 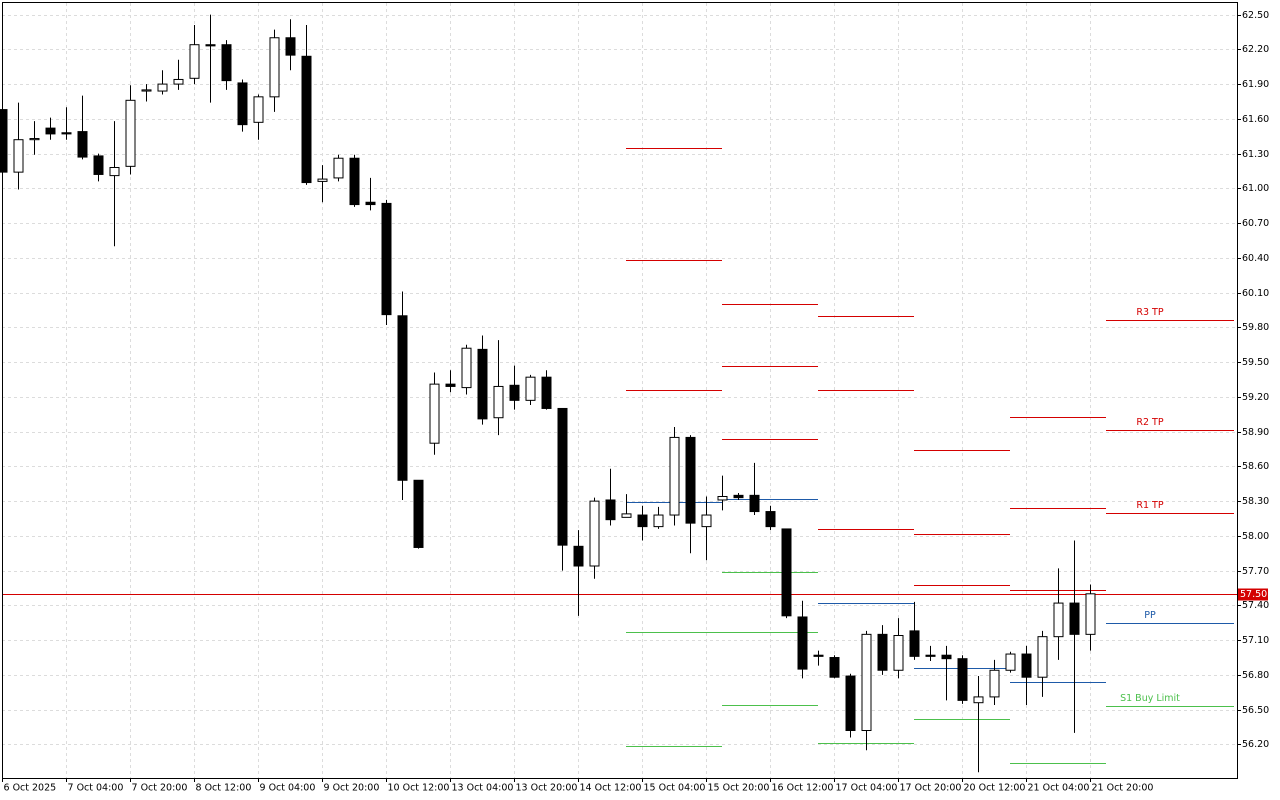 I want to click on x-tick-label: 8 Oct 12:00, so click(x=224, y=788).